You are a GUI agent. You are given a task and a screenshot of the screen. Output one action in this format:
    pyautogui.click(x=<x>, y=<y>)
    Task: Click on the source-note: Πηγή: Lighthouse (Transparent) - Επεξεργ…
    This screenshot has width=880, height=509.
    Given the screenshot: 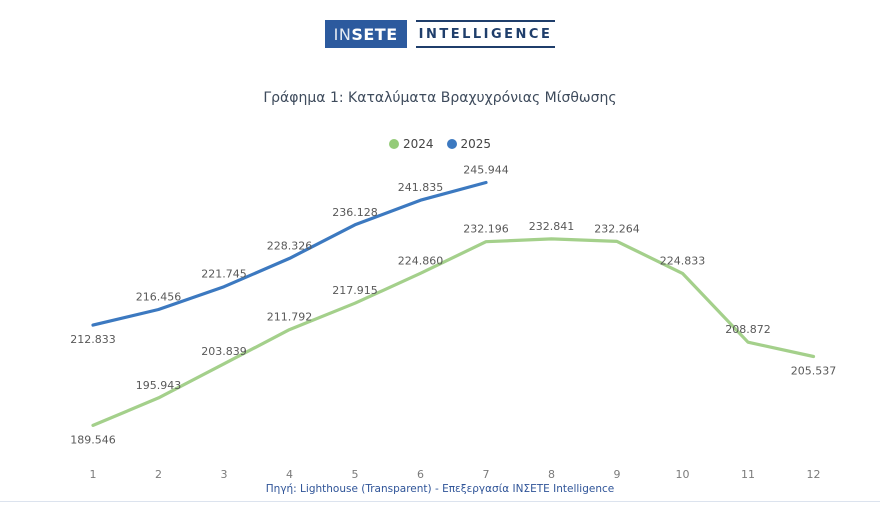 What is the action you would take?
    pyautogui.click(x=440, y=489)
    